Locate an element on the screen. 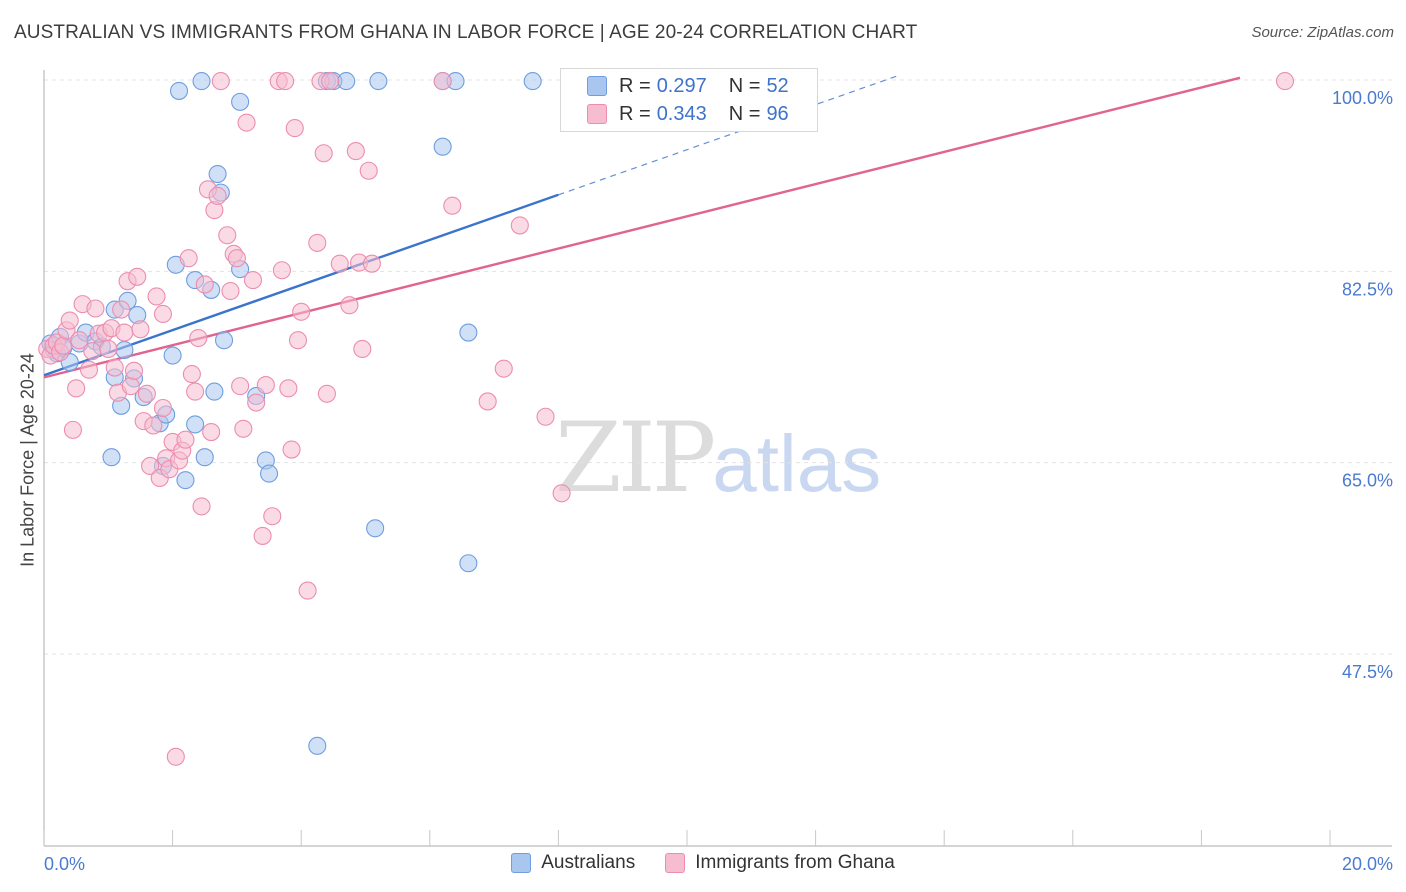 This screenshot has width=1406, height=892. legend-n-value: 52 is located at coordinates (777, 85).